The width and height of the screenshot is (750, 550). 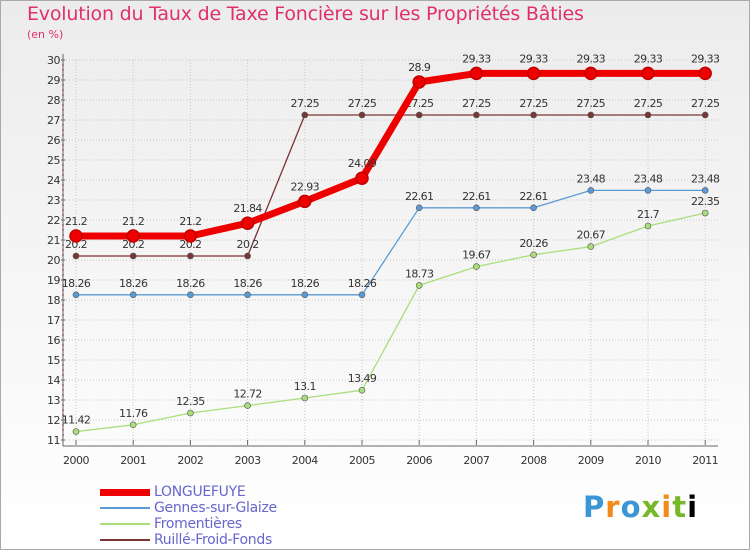 I want to click on y-tick-label: 14, so click(x=53, y=380).